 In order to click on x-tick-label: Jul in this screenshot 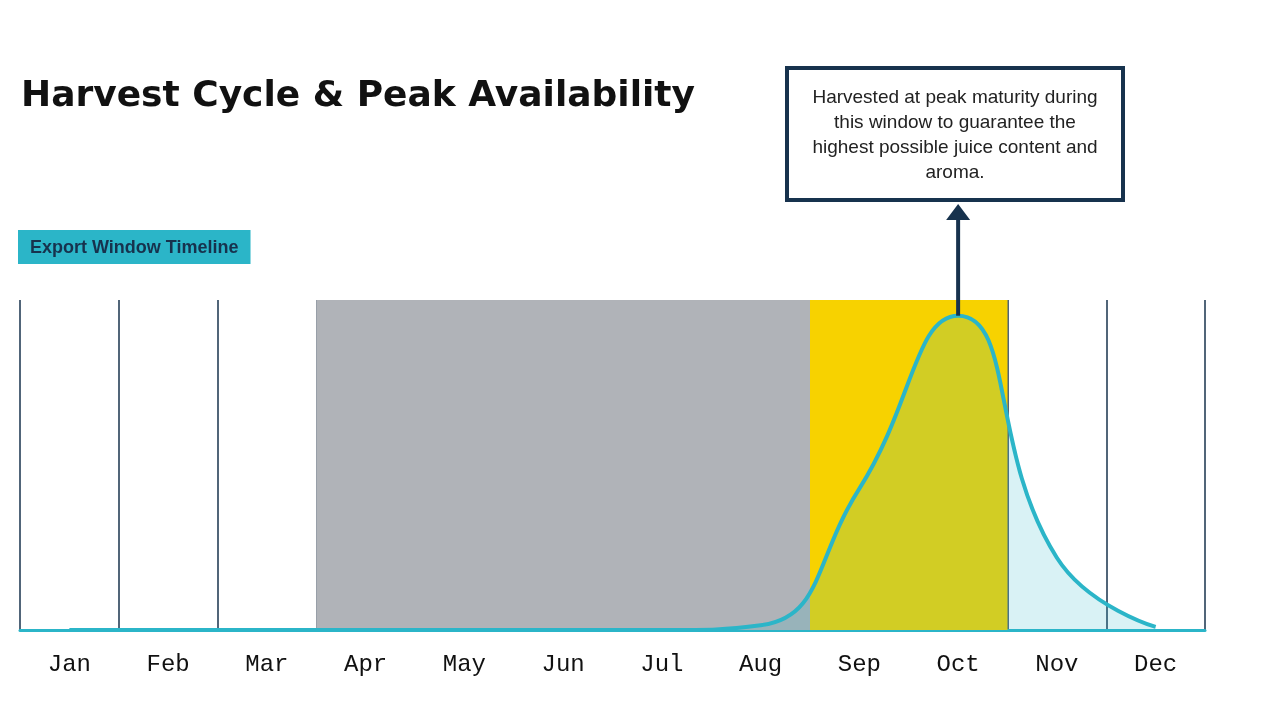, I will do `click(662, 664)`.